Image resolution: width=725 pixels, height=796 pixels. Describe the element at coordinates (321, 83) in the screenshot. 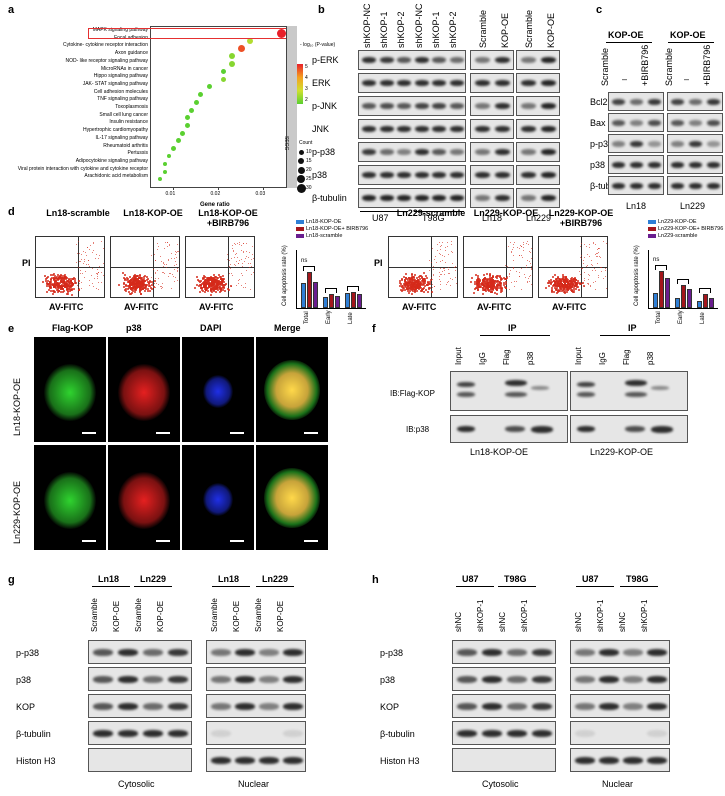

I see `row-label: ERK` at that location.